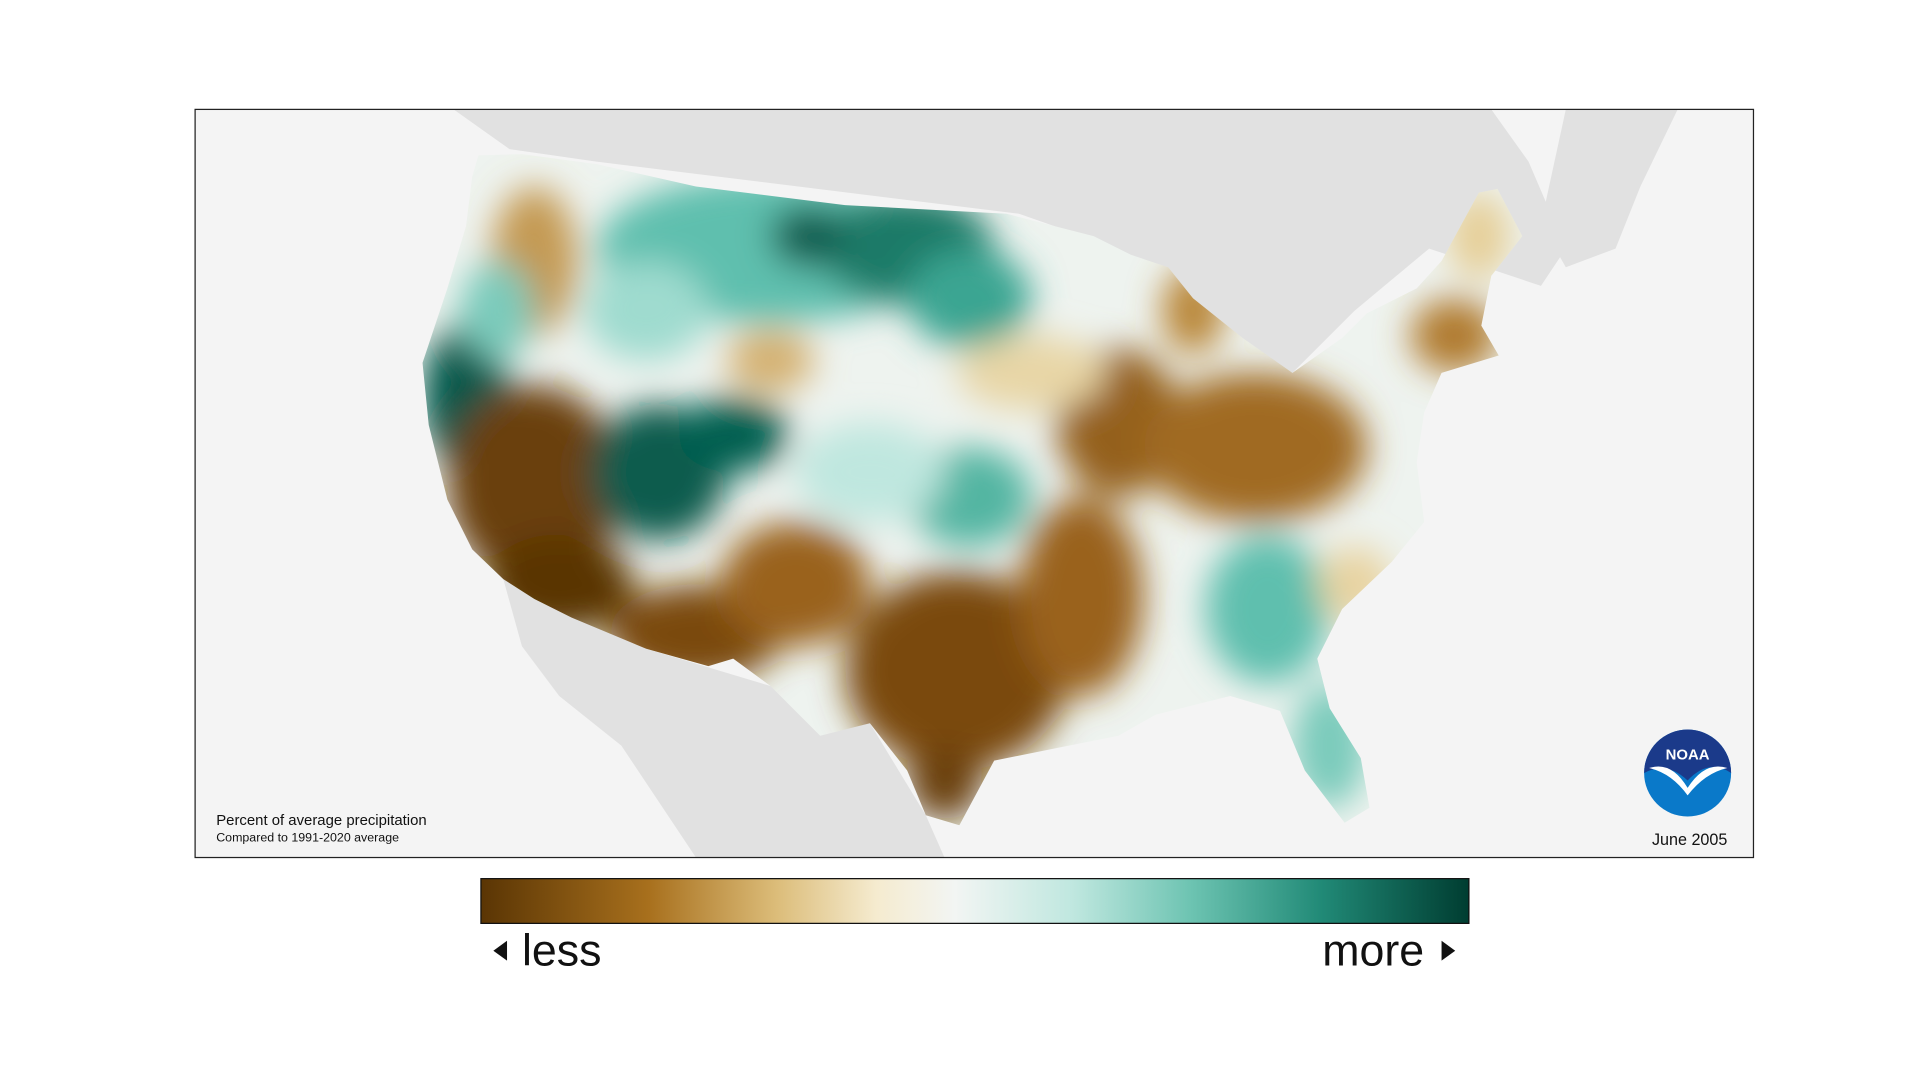 The image size is (1920, 1080). Describe the element at coordinates (975, 901) in the screenshot. I see `legend-colorbar` at that location.